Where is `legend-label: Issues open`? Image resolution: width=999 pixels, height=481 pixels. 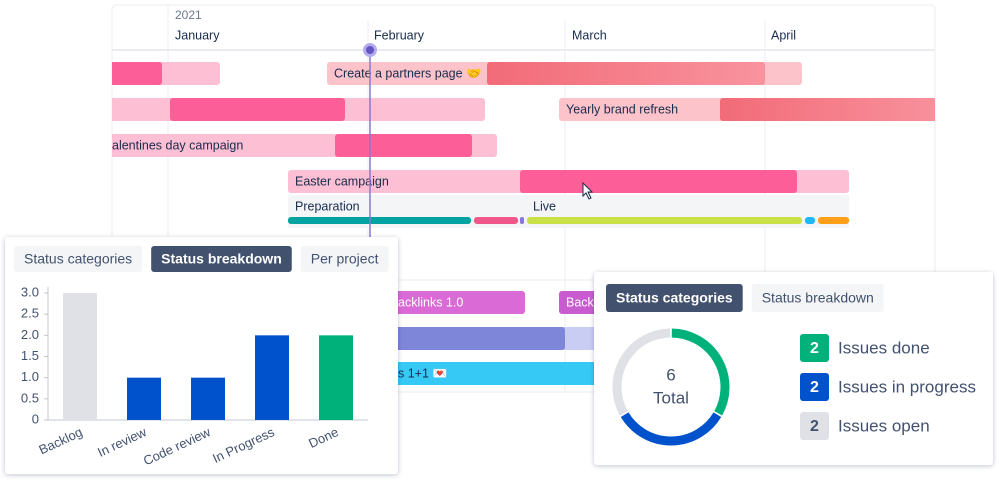
legend-label: Issues open is located at coordinates (884, 425).